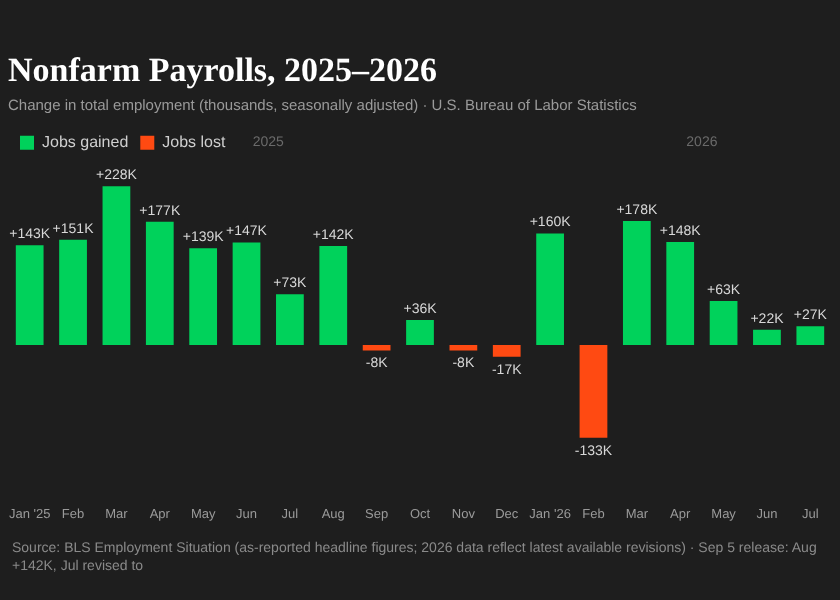  Describe the element at coordinates (85, 142) in the screenshot. I see `legend-label: Jobs gained` at that location.